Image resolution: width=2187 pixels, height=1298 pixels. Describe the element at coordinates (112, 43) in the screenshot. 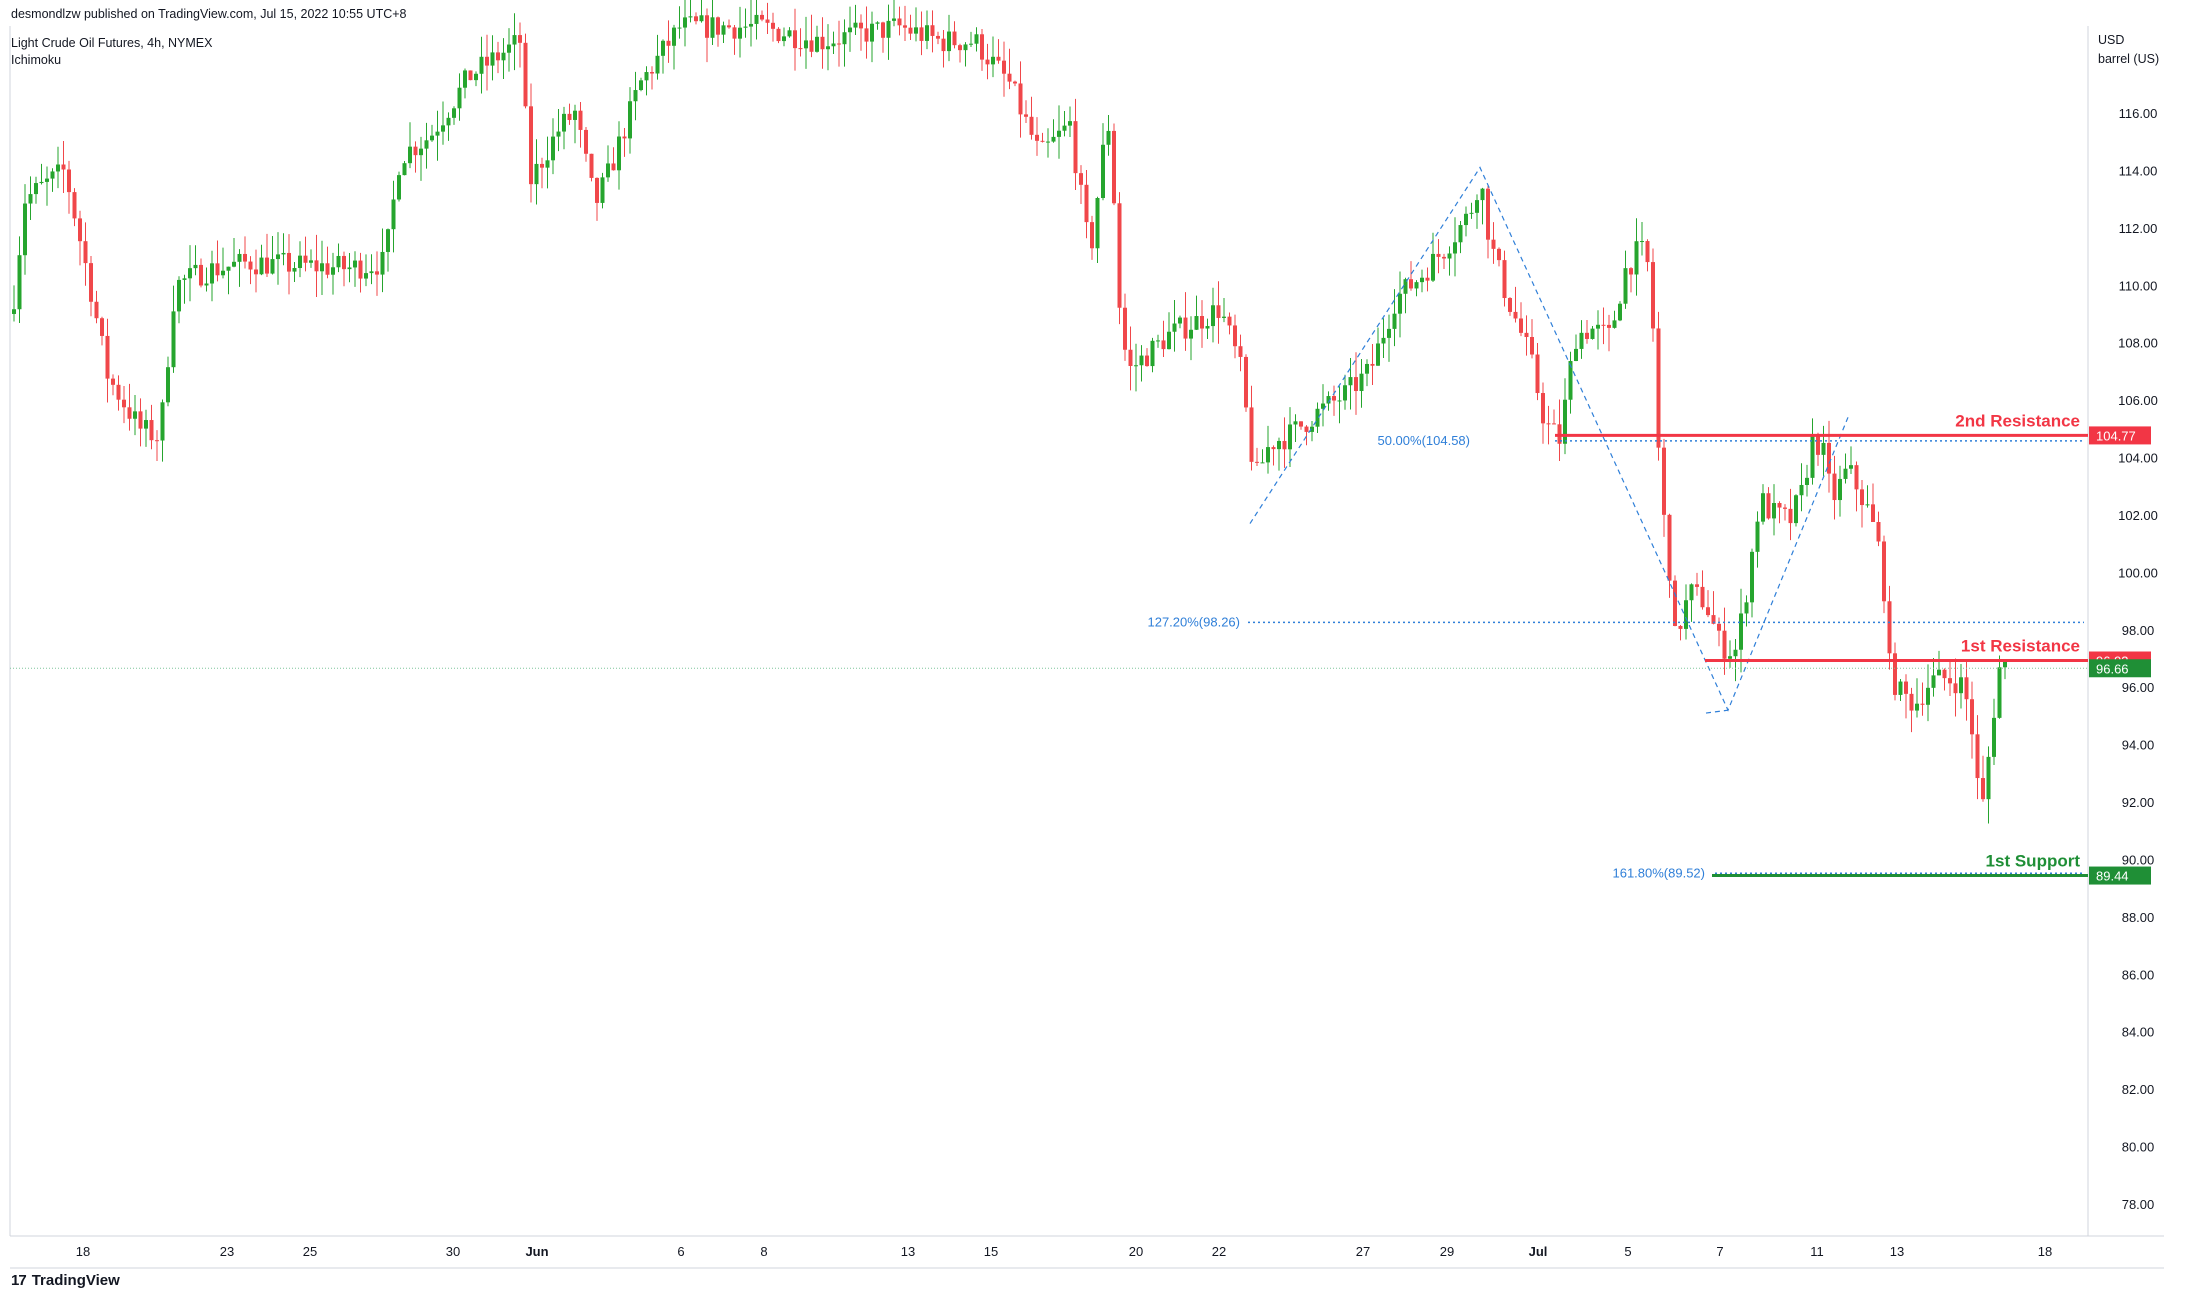

I see `symbol-title: Light Crude Oil Futures, 4h, NYMEX` at that location.